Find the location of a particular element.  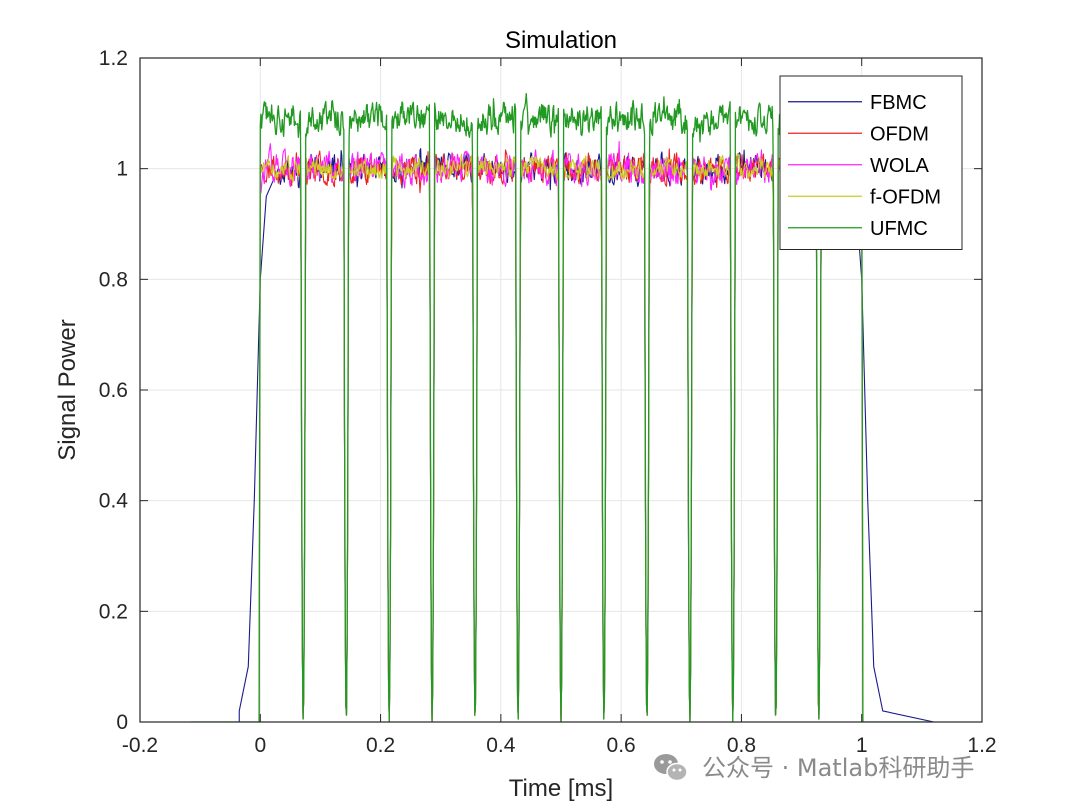

y-tick-label: 0.4 is located at coordinates (114, 501).